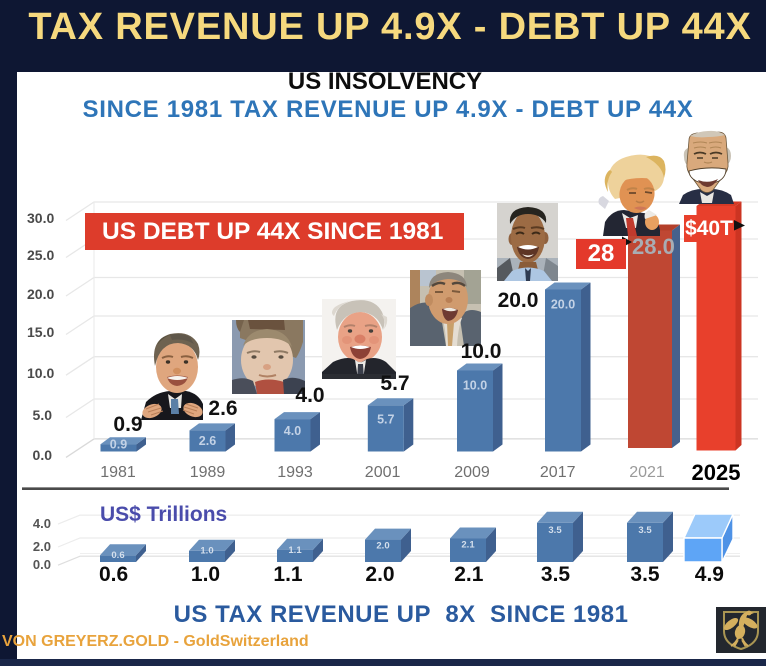 The width and height of the screenshot is (766, 666). I want to click on svg-text: 5.7, so click(385, 420).